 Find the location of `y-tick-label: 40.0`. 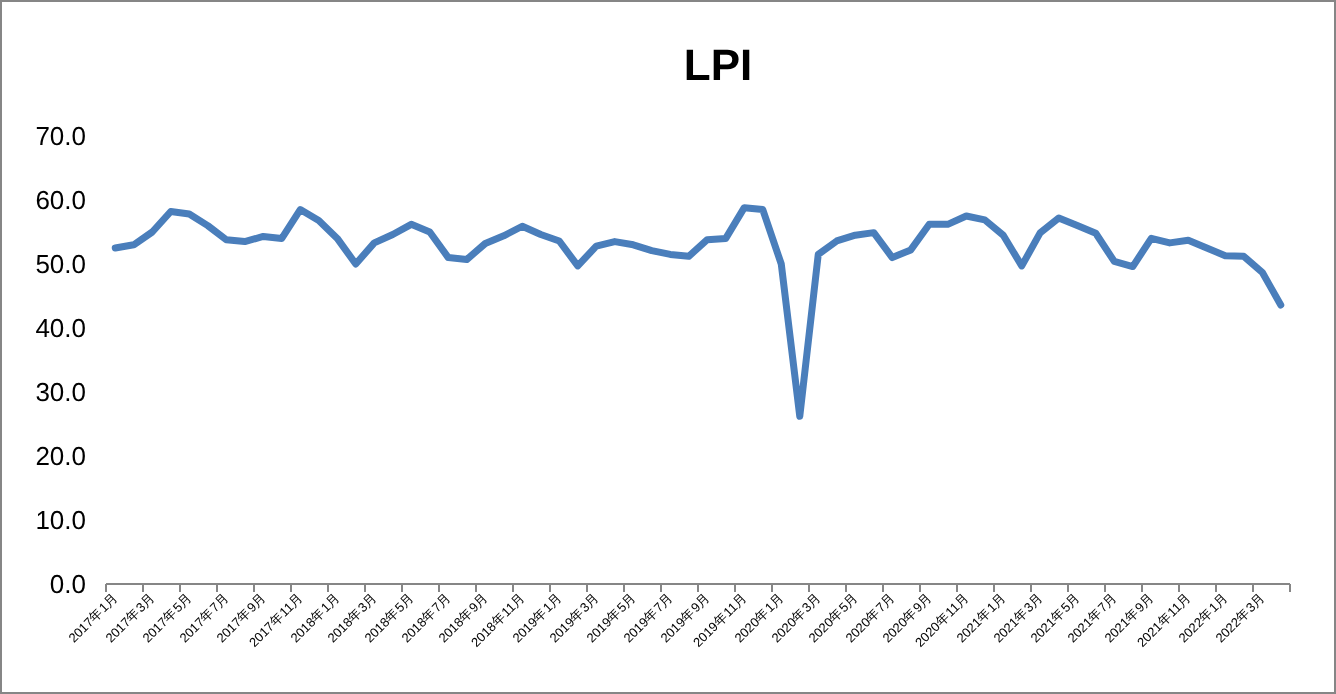

y-tick-label: 40.0 is located at coordinates (60, 328).